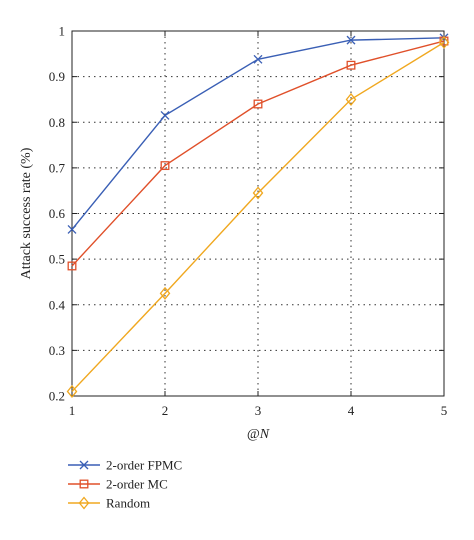 The width and height of the screenshot is (474, 540). Describe the element at coordinates (144, 465) in the screenshot. I see `legend-label: 2-order FPMC` at that location.